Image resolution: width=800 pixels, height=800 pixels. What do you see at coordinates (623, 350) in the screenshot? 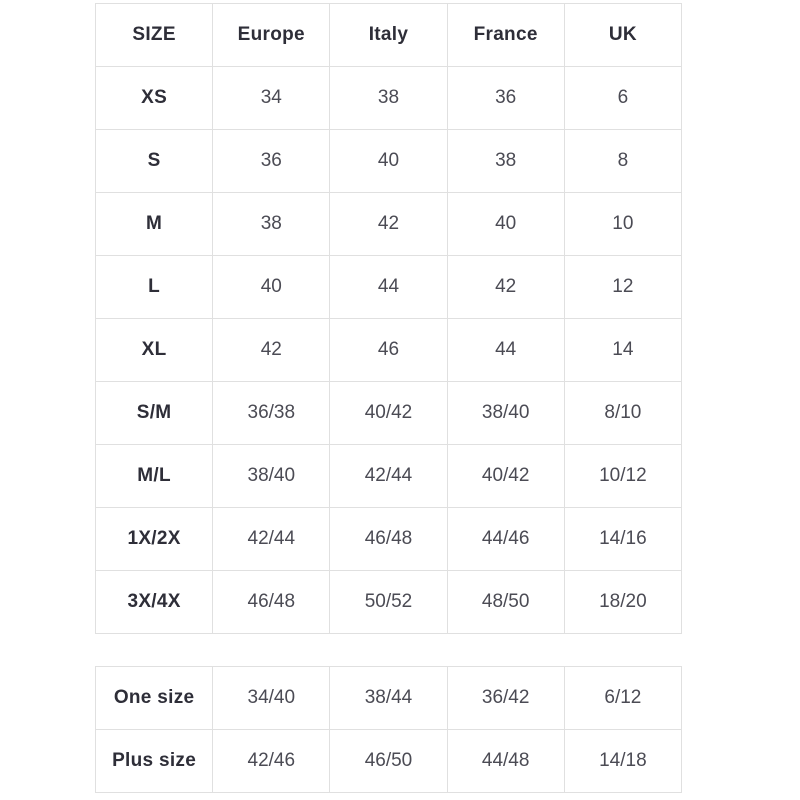
I see `size-value-cell: 14` at bounding box center [623, 350].